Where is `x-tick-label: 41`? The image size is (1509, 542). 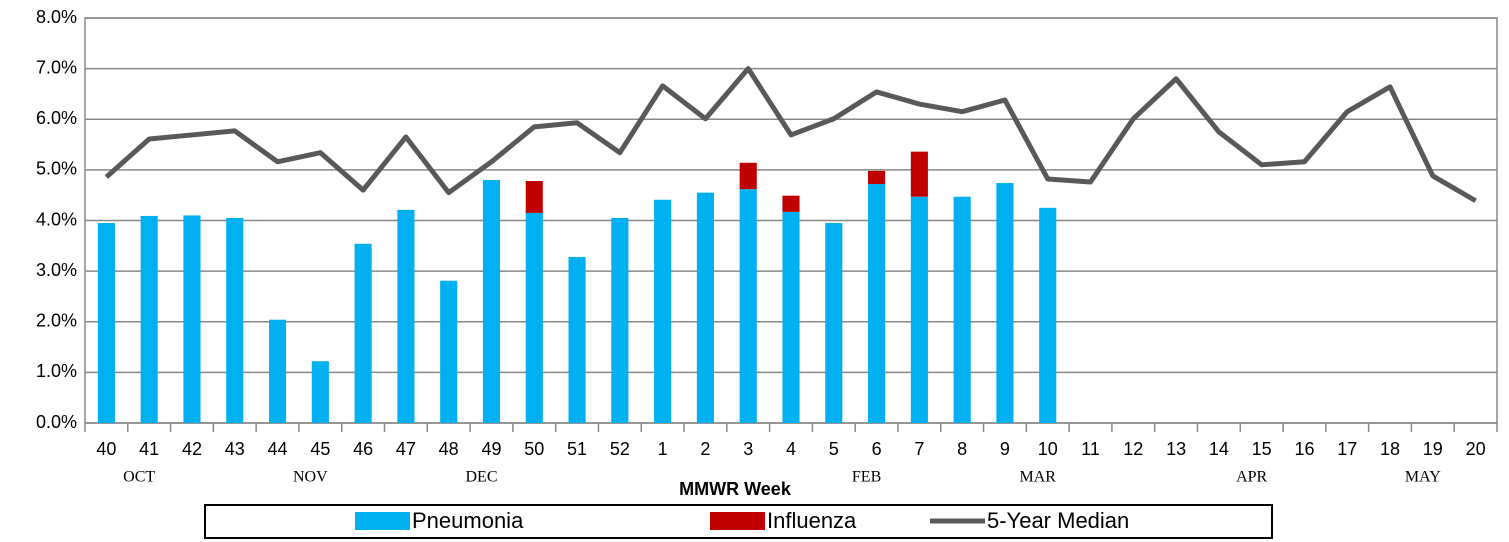
x-tick-label: 41 is located at coordinates (149, 449).